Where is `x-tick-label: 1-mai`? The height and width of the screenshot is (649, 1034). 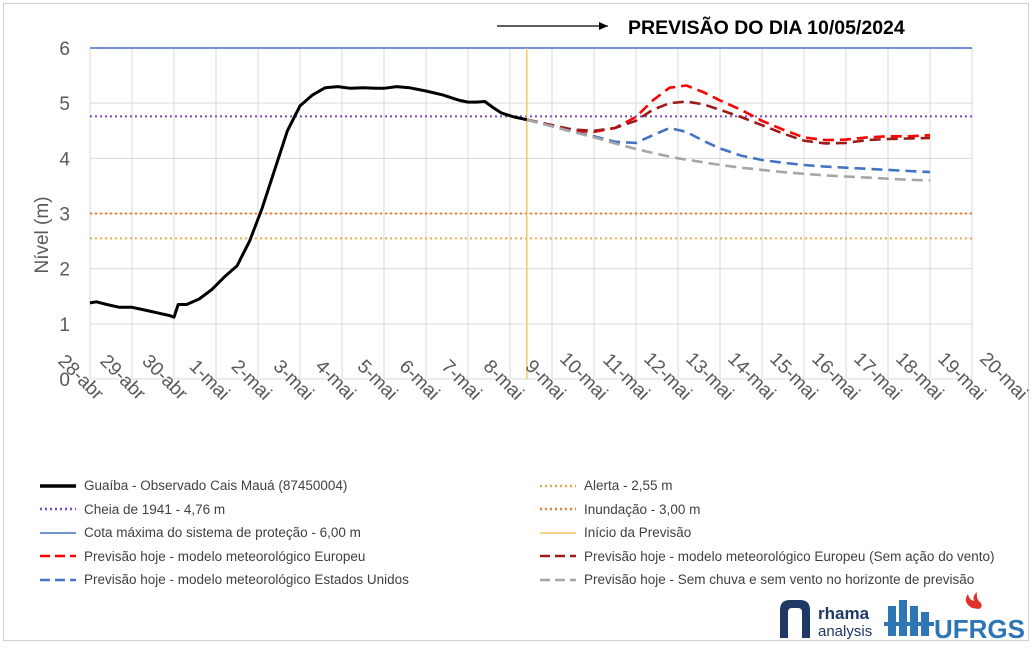
x-tick-label: 1-mai is located at coordinates (209, 380).